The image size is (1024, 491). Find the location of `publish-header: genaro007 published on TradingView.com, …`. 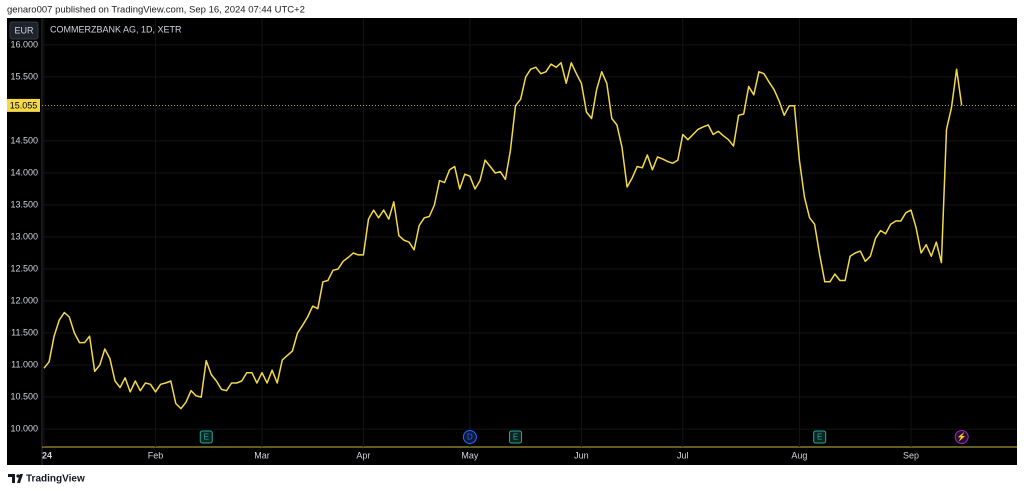

publish-header: genaro007 published on TradingView.com, … is located at coordinates (156, 10).